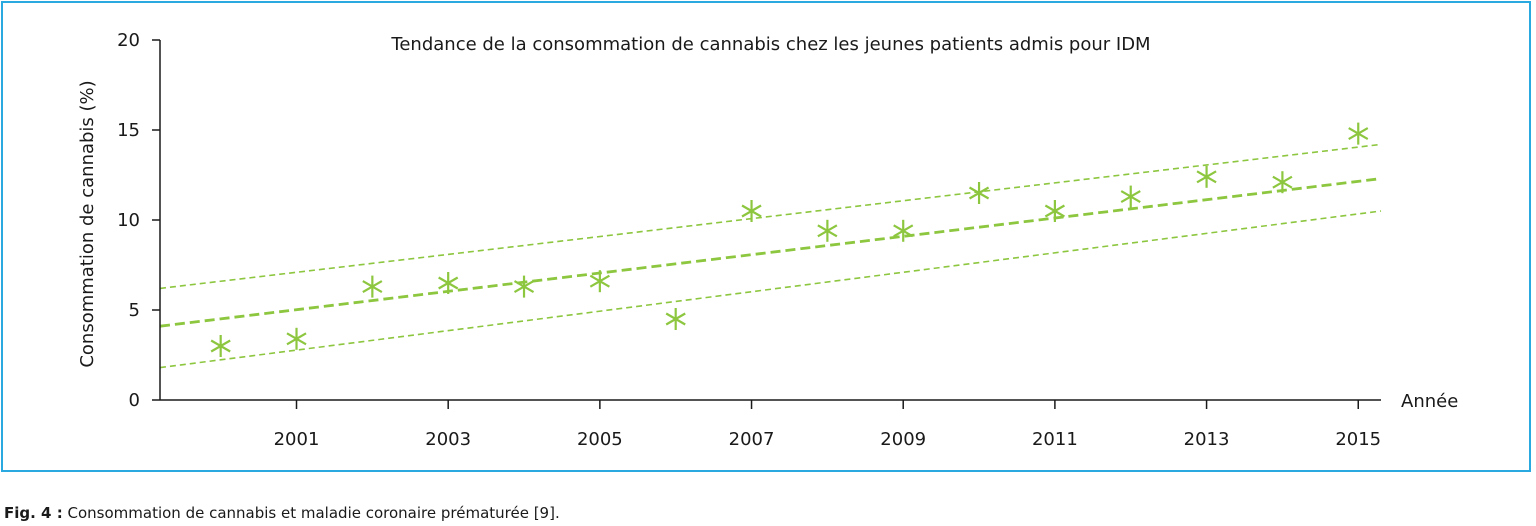  I want to click on x-axis-label: Année, so click(1429, 401).